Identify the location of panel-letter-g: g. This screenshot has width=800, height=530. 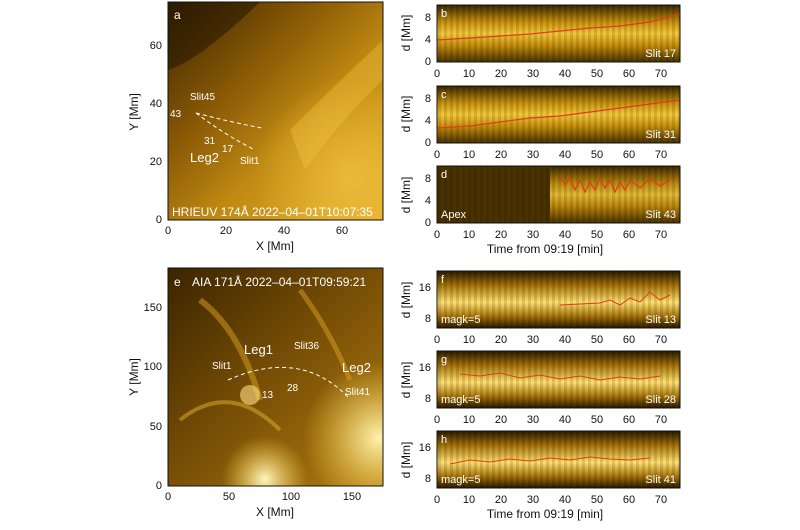
(444, 360).